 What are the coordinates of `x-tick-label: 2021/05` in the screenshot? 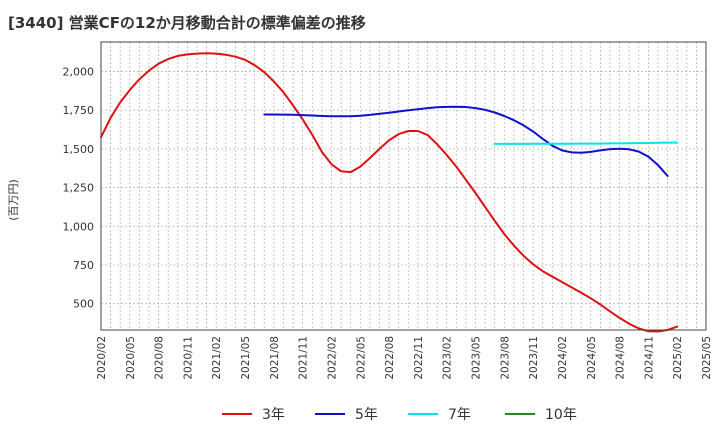 It's located at (246, 358).